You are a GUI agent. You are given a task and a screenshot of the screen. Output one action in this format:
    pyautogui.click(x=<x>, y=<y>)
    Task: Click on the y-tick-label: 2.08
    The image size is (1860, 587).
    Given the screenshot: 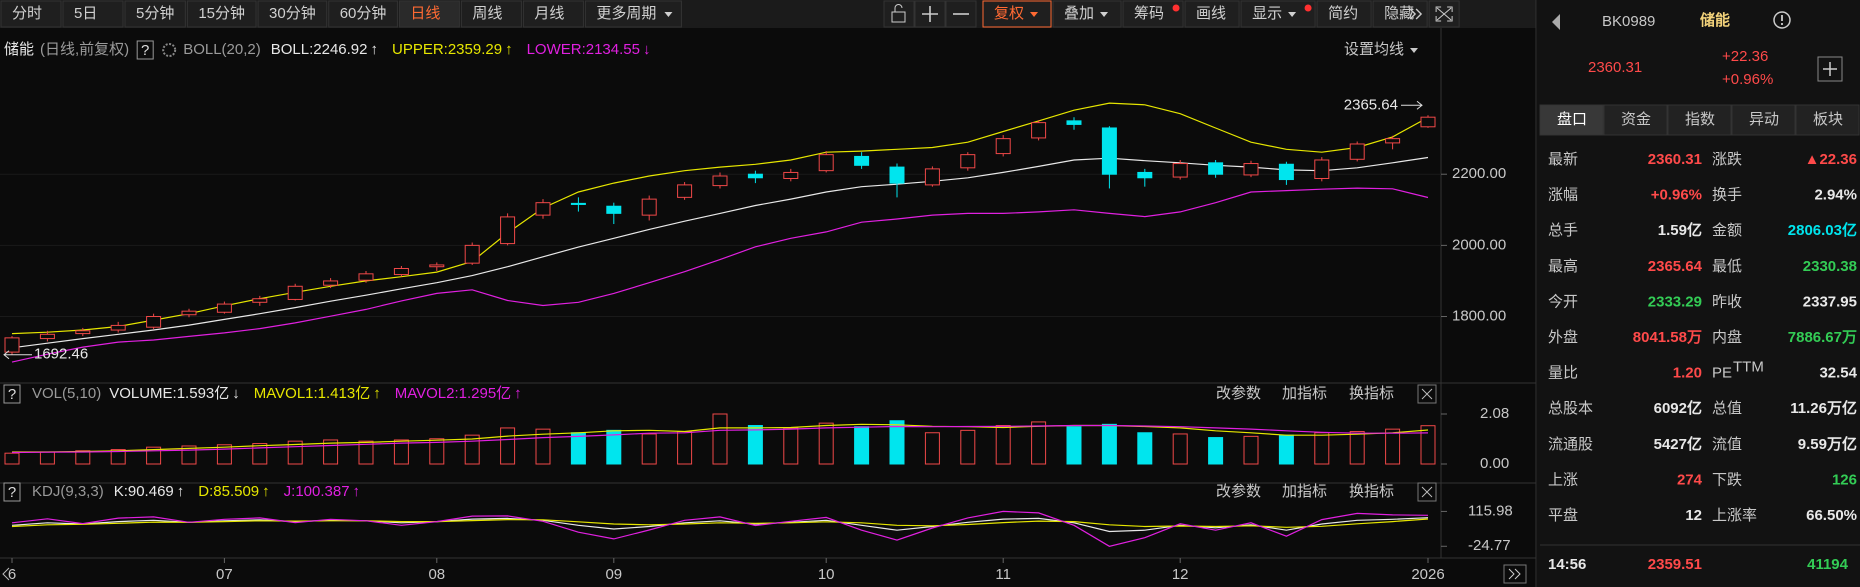 What is the action you would take?
    pyautogui.click(x=1494, y=413)
    